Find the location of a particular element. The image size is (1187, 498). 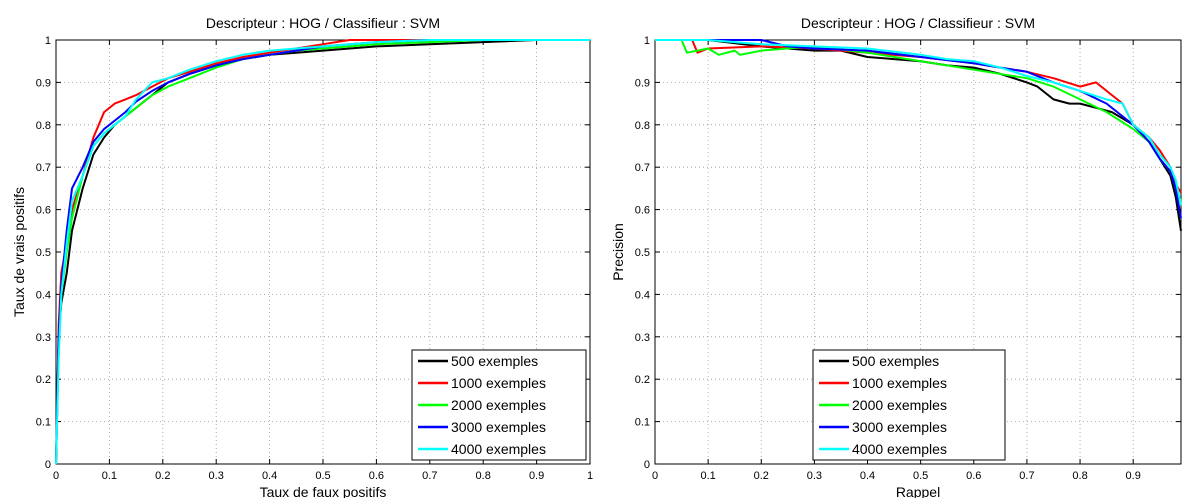

y-axis-label: Precision is located at coordinates (618, 252).